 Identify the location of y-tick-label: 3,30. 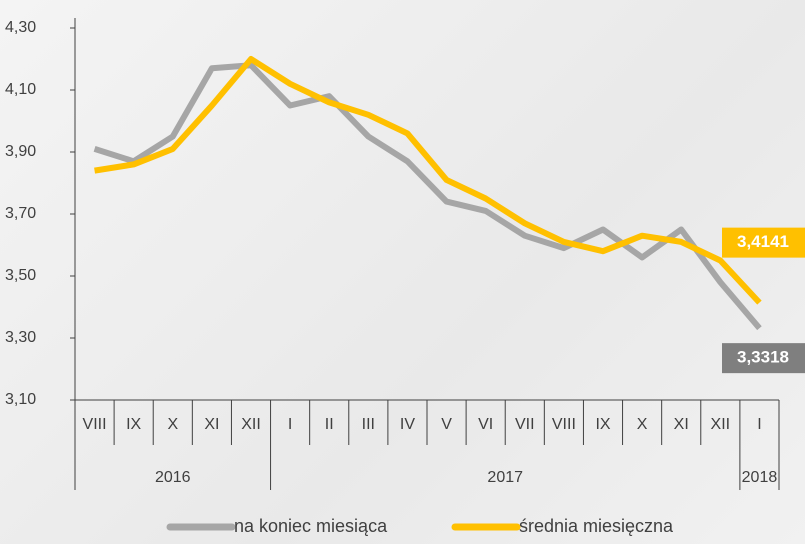
(20, 337).